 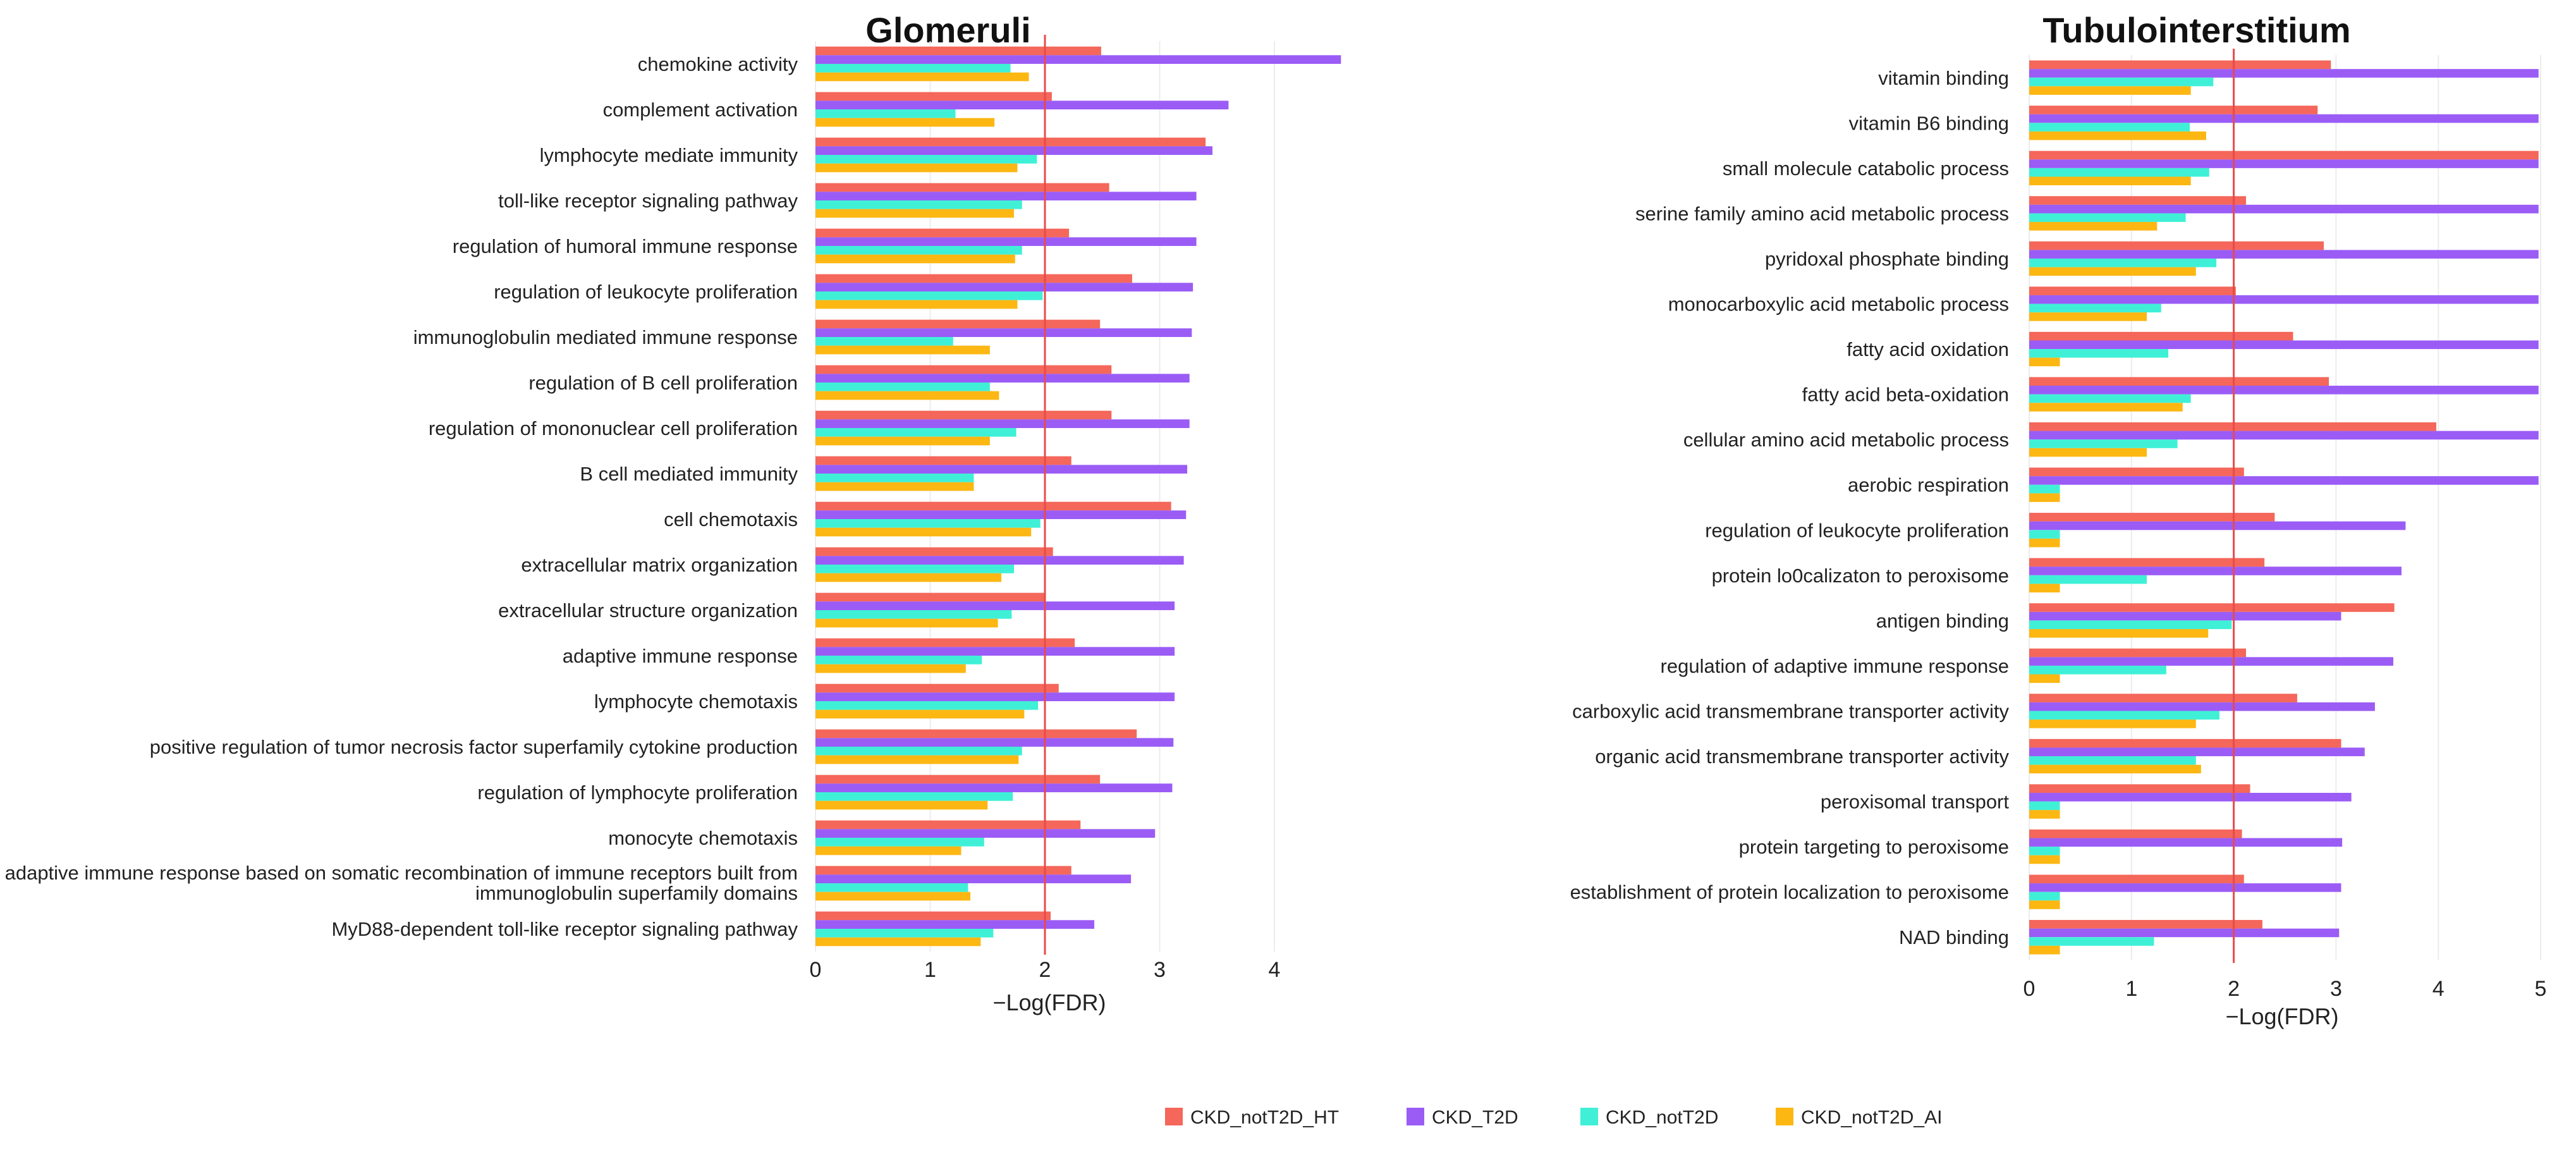 What do you see at coordinates (689, 474) in the screenshot?
I see `category-label: B cell mediated immunity` at bounding box center [689, 474].